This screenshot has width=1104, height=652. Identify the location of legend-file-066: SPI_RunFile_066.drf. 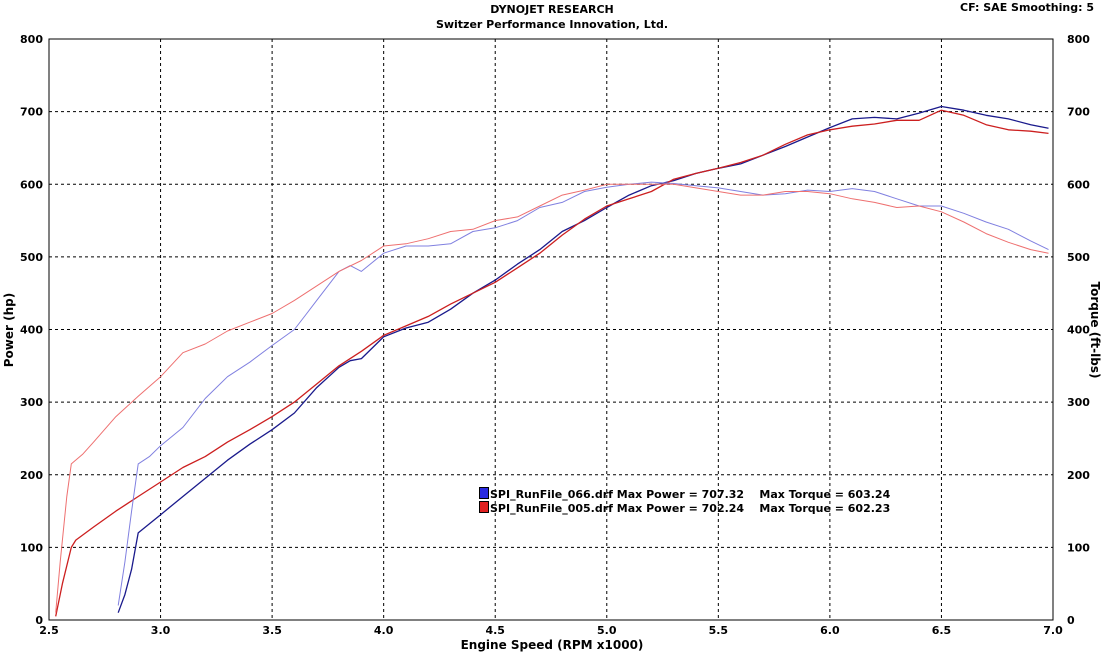
(551, 494).